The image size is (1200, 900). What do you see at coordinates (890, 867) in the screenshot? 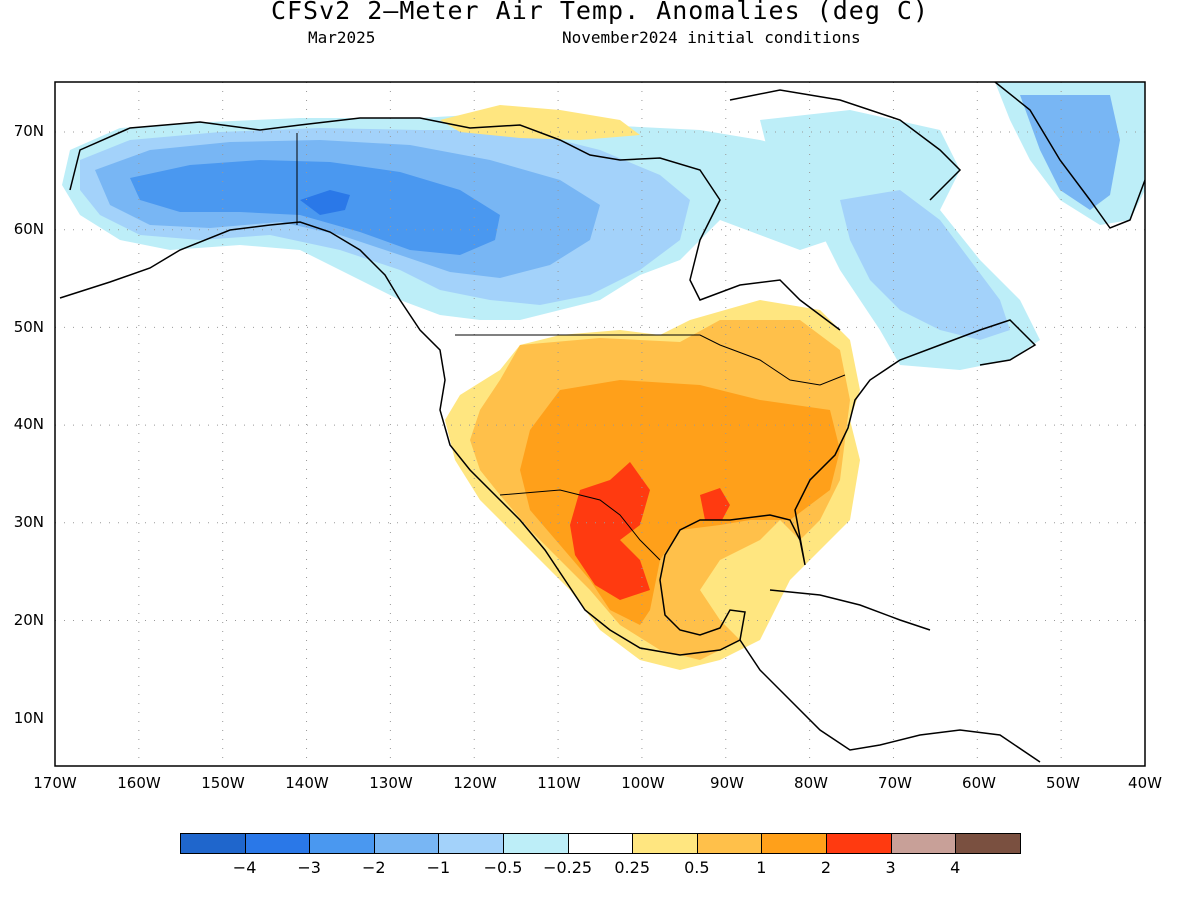
I see `colorbar-label: 3` at bounding box center [890, 867].